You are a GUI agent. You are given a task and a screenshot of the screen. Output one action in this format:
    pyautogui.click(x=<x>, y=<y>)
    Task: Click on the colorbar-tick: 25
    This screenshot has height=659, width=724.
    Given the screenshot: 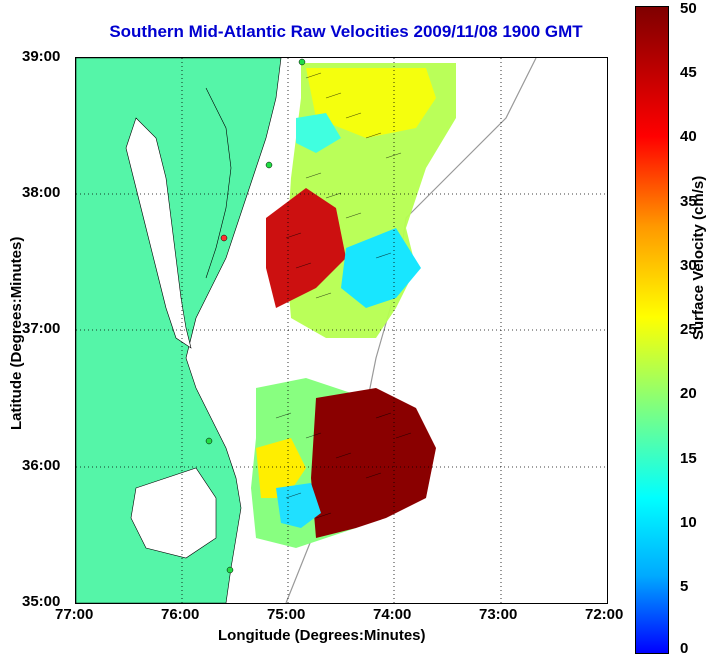 What is the action you would take?
    pyautogui.click(x=688, y=329)
    